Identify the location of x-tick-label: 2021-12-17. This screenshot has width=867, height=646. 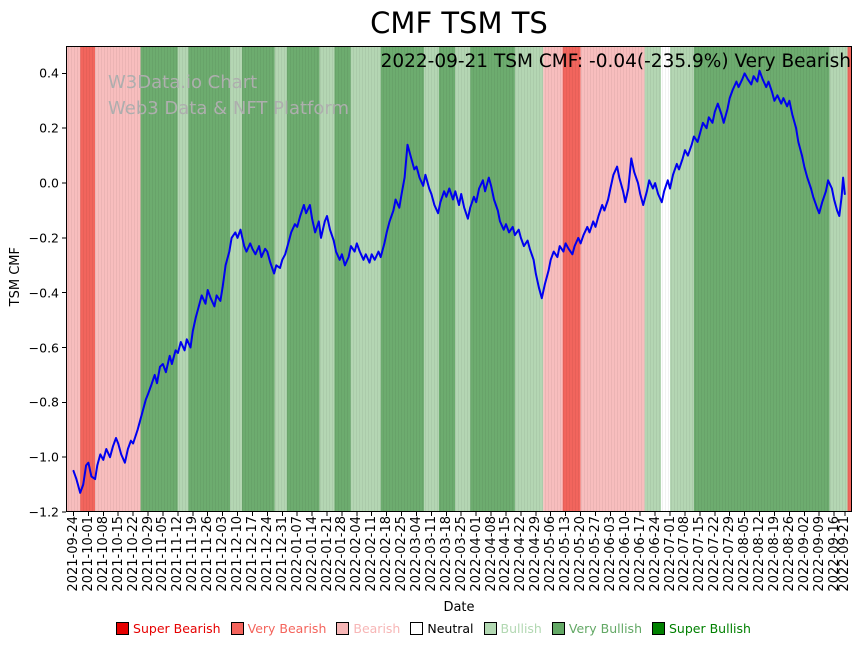
(252, 554).